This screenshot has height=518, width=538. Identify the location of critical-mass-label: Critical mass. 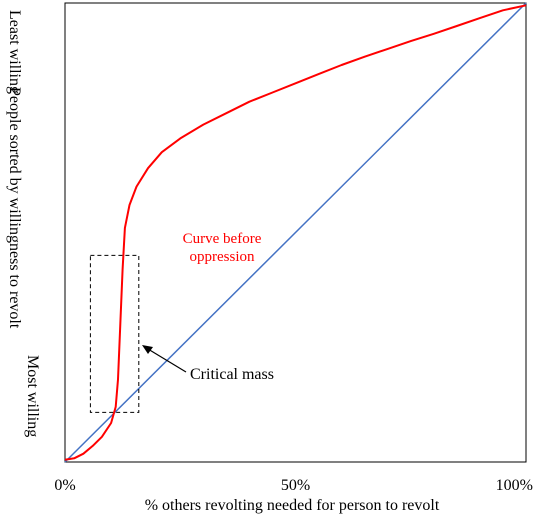
(232, 374).